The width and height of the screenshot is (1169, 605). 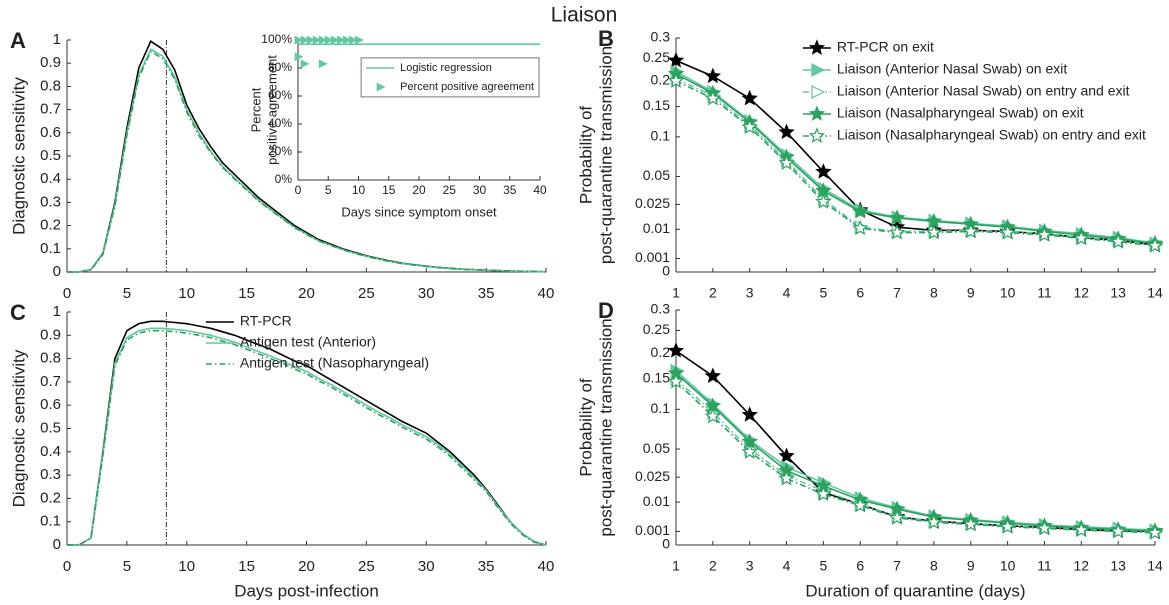 What do you see at coordinates (50, 427) in the screenshot?
I see `y-tick-label: 0.5` at bounding box center [50, 427].